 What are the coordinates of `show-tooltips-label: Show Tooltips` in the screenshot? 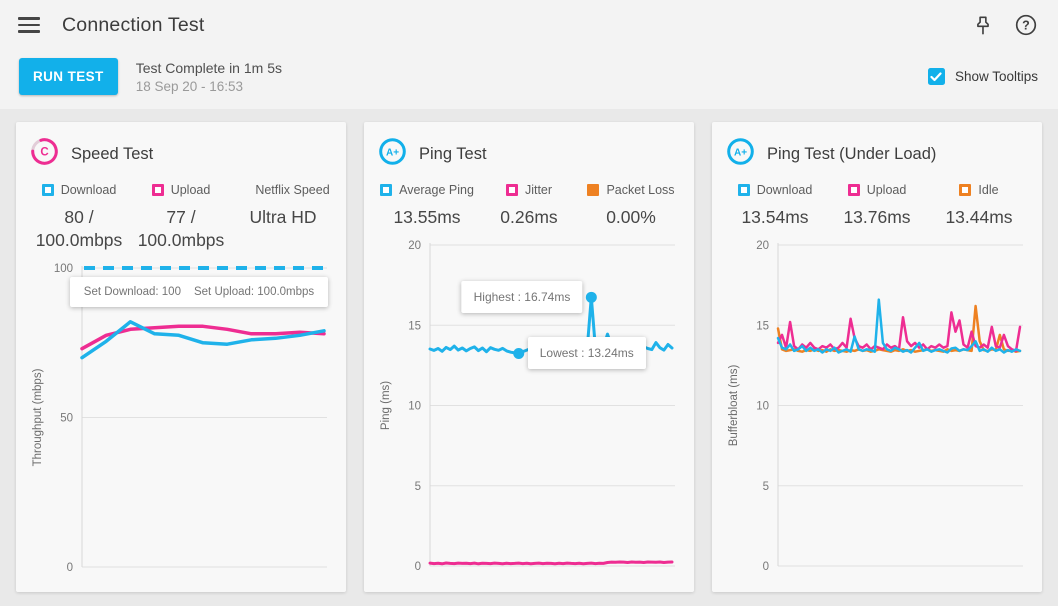 It's located at (996, 76).